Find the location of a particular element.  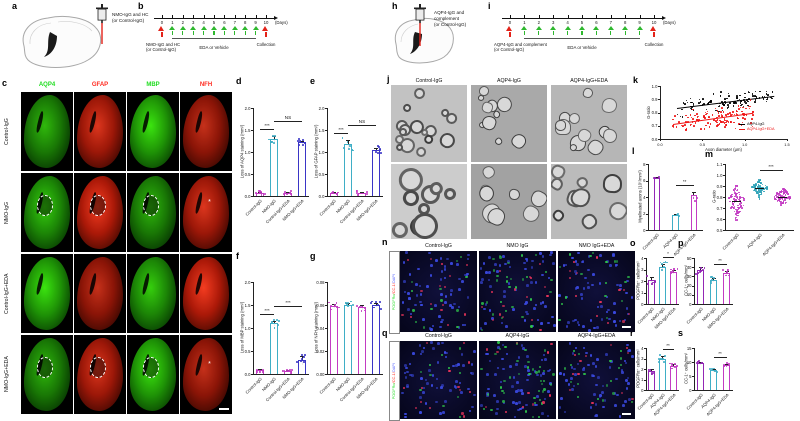

y-tick-label: 0.02 is located at coordinates (320, 351).